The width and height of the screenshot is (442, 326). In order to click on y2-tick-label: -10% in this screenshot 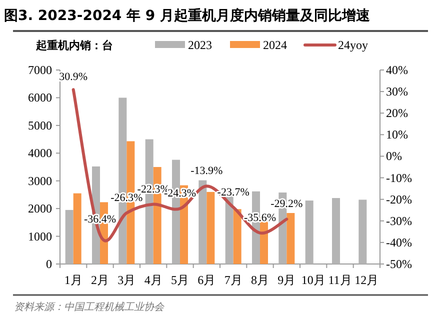, I will do `click(399, 177)`.